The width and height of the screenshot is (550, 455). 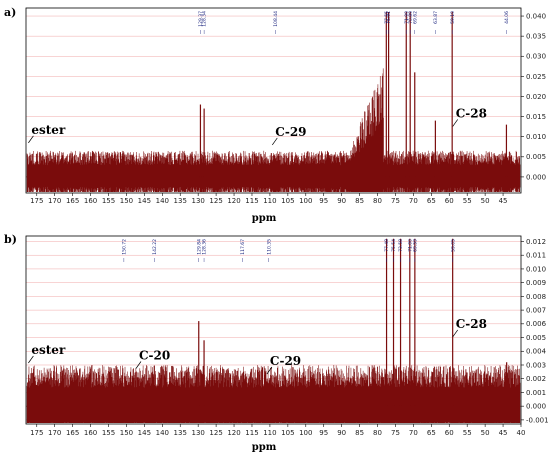 I want to click on peak-label-text: 44.06, so click(x=507, y=17).